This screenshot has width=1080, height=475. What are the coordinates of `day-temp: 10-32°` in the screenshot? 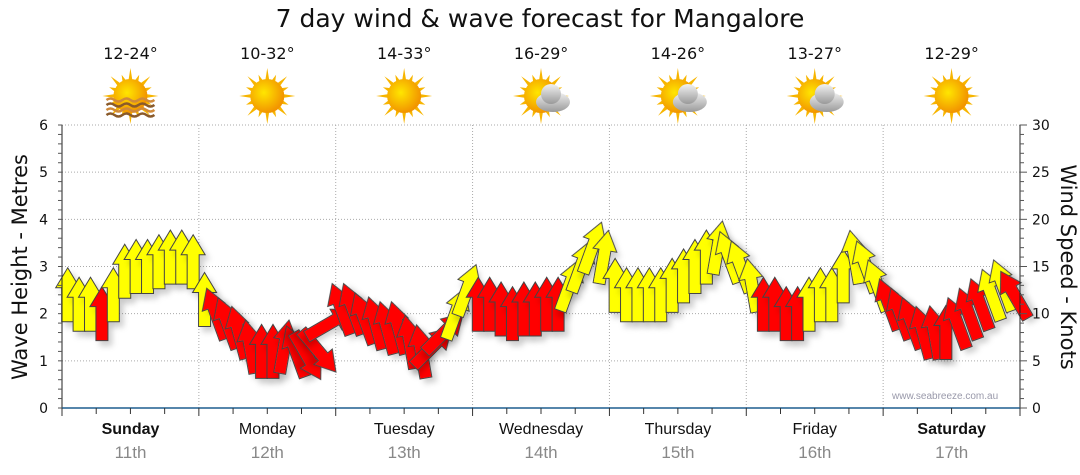 It's located at (267, 53).